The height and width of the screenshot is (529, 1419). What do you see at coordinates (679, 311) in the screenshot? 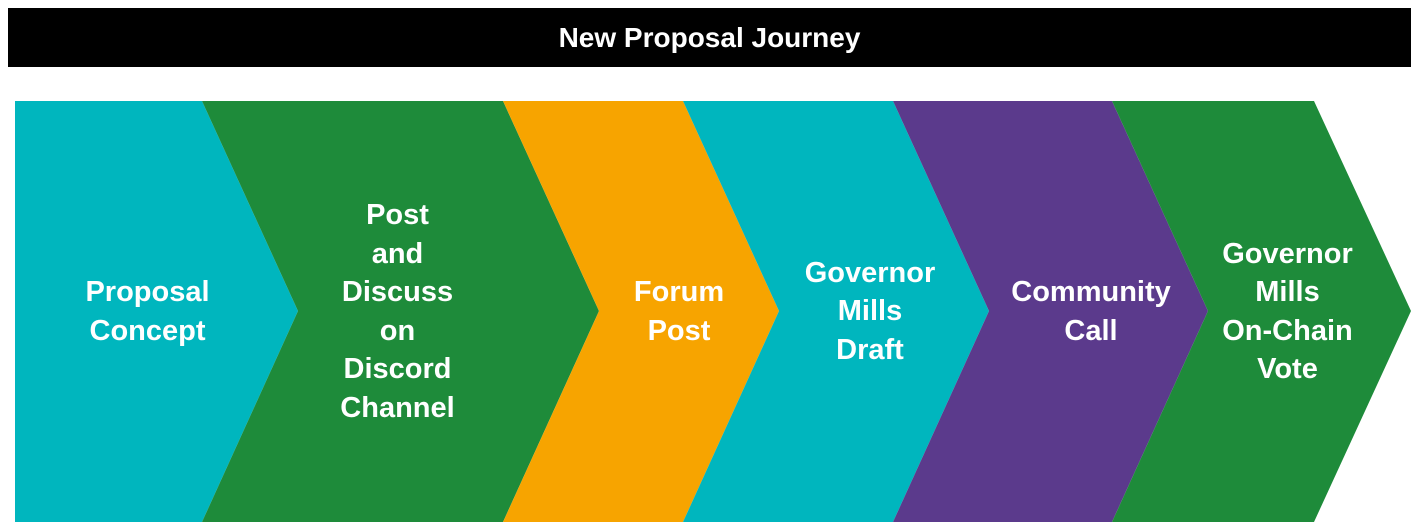
I see `stage-label-forum-post: Forum Post` at bounding box center [679, 311].